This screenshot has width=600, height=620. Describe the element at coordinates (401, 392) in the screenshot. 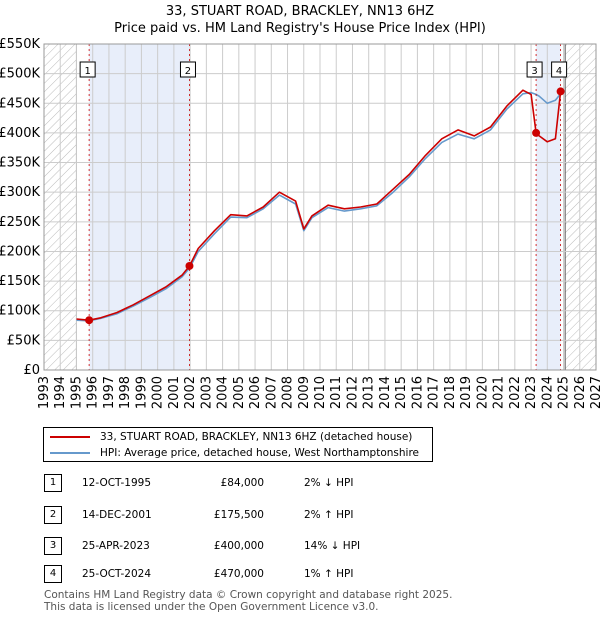

I see `x-tick-label: 2015` at that location.